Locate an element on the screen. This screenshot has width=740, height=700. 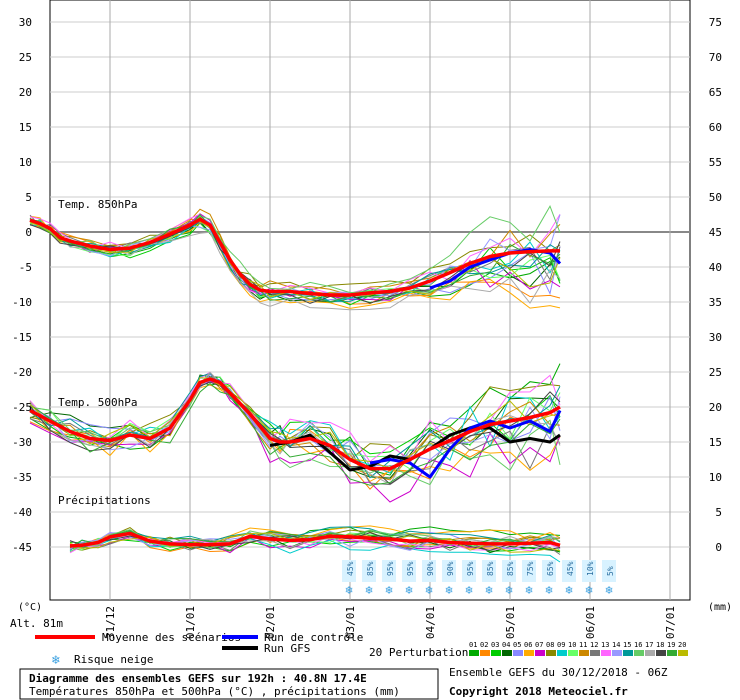
copyright: Copyright 2018 Meteociel.fr is located at coordinates (538, 691).